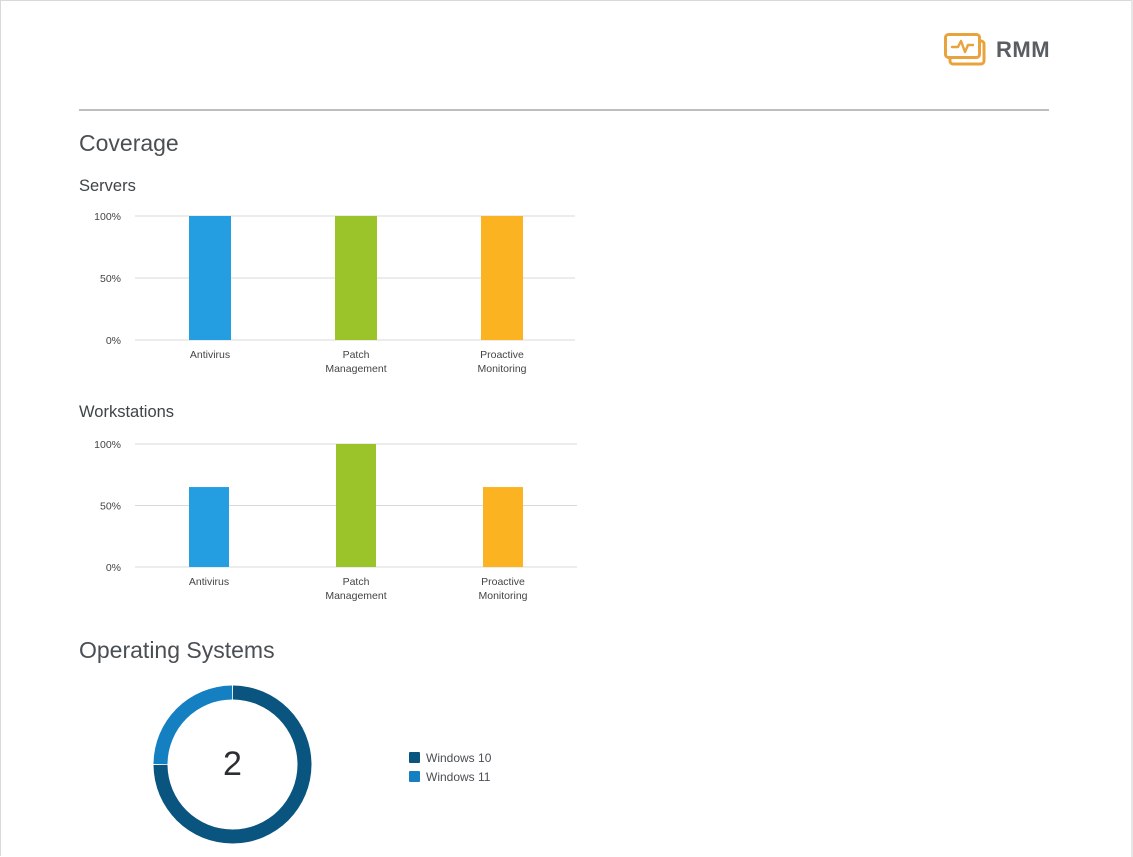  What do you see at coordinates (458, 776) in the screenshot?
I see `legend-label: Windows 11` at bounding box center [458, 776].